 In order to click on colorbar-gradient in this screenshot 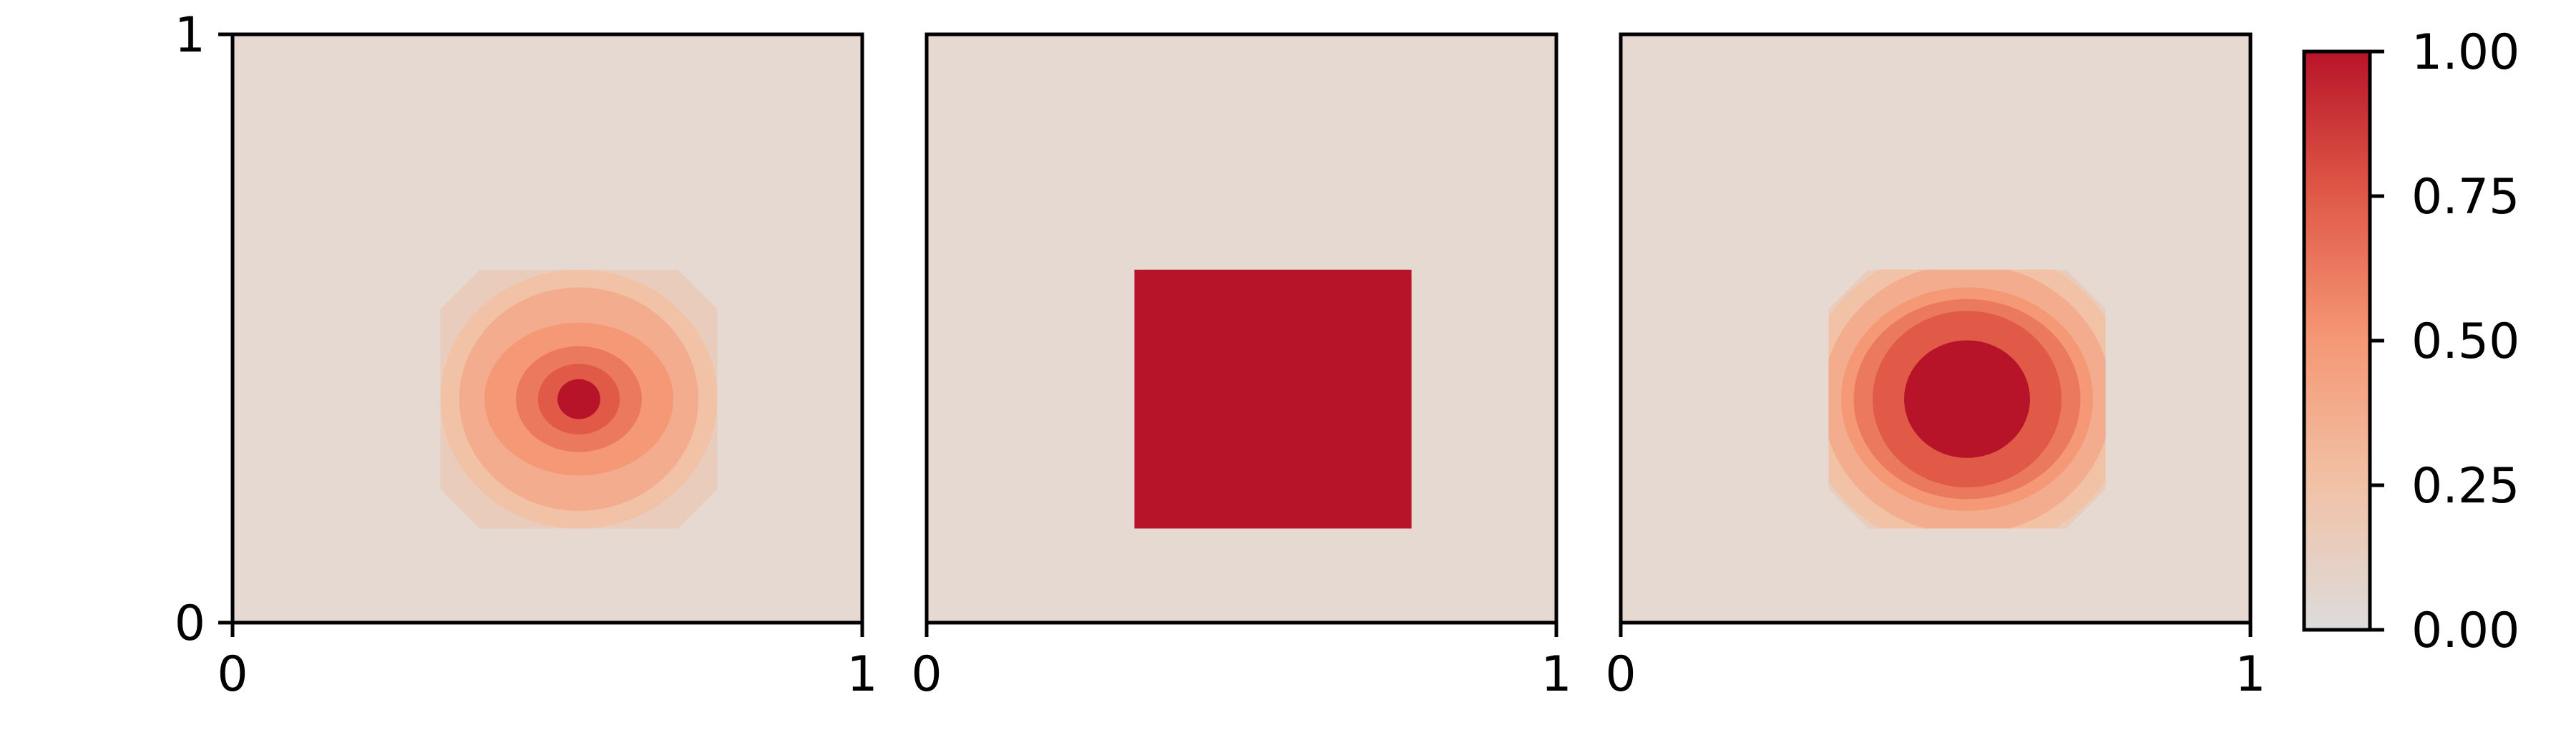, I will do `click(2337, 341)`.